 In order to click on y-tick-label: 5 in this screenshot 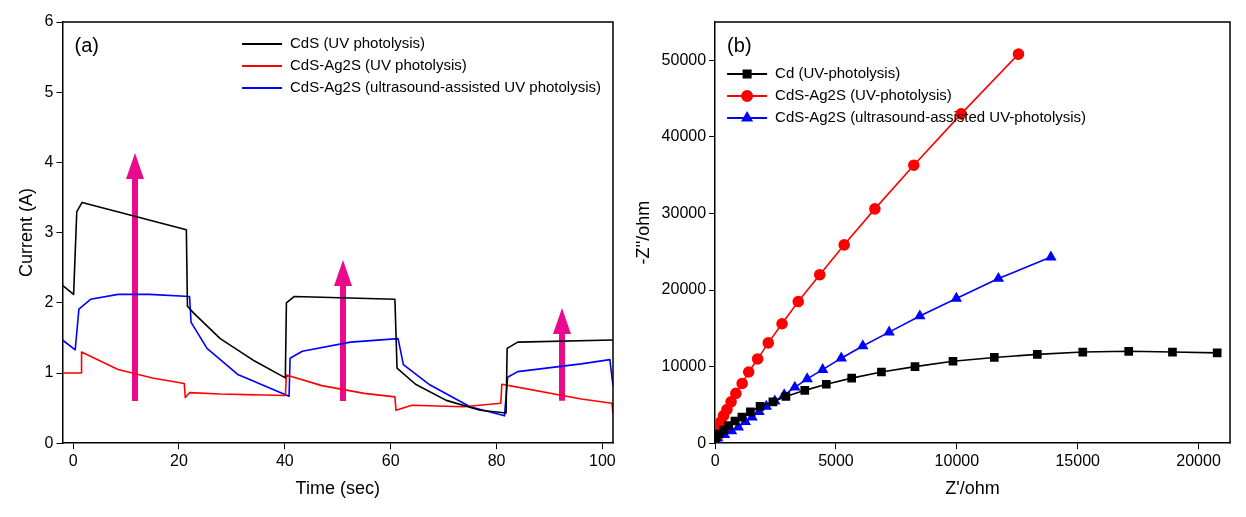, I will do `click(49, 91)`.